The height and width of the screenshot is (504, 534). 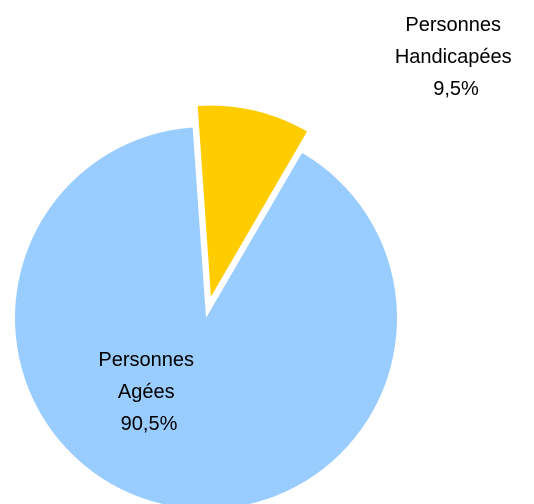 I want to click on slice-value-label: 90,5%, so click(x=149, y=424).